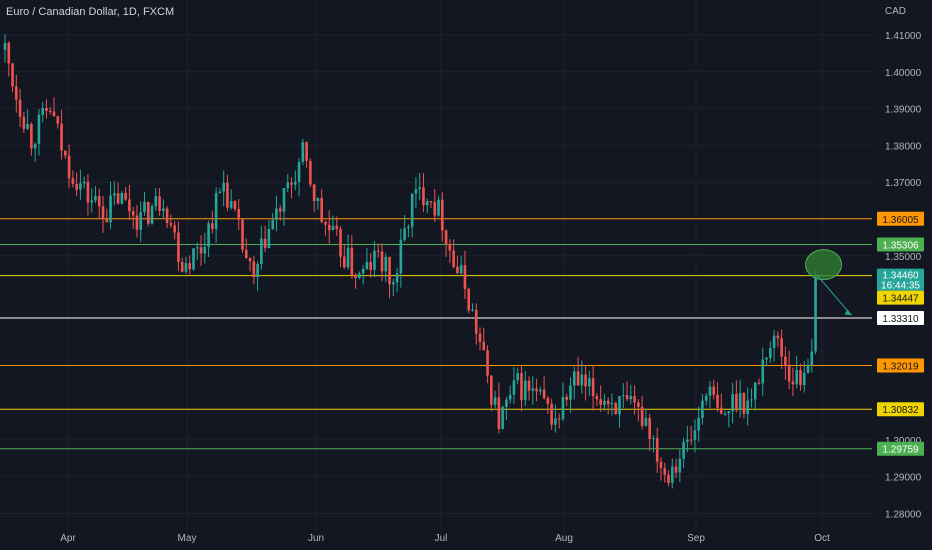 This screenshot has width=932, height=550. Describe the element at coordinates (824, 265) in the screenshot. I see `highlight-circle` at that location.